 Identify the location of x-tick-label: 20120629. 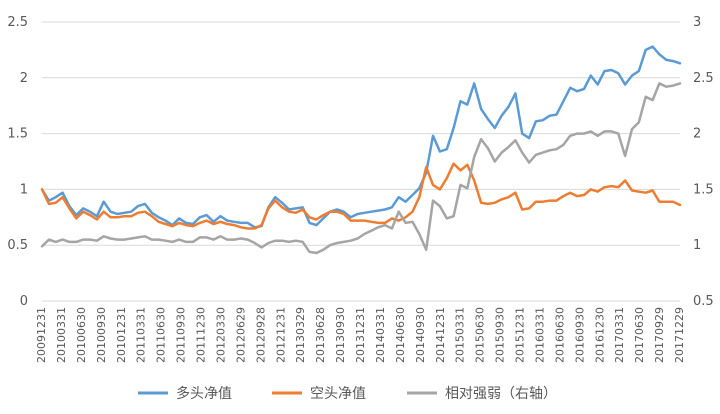
(240, 335).